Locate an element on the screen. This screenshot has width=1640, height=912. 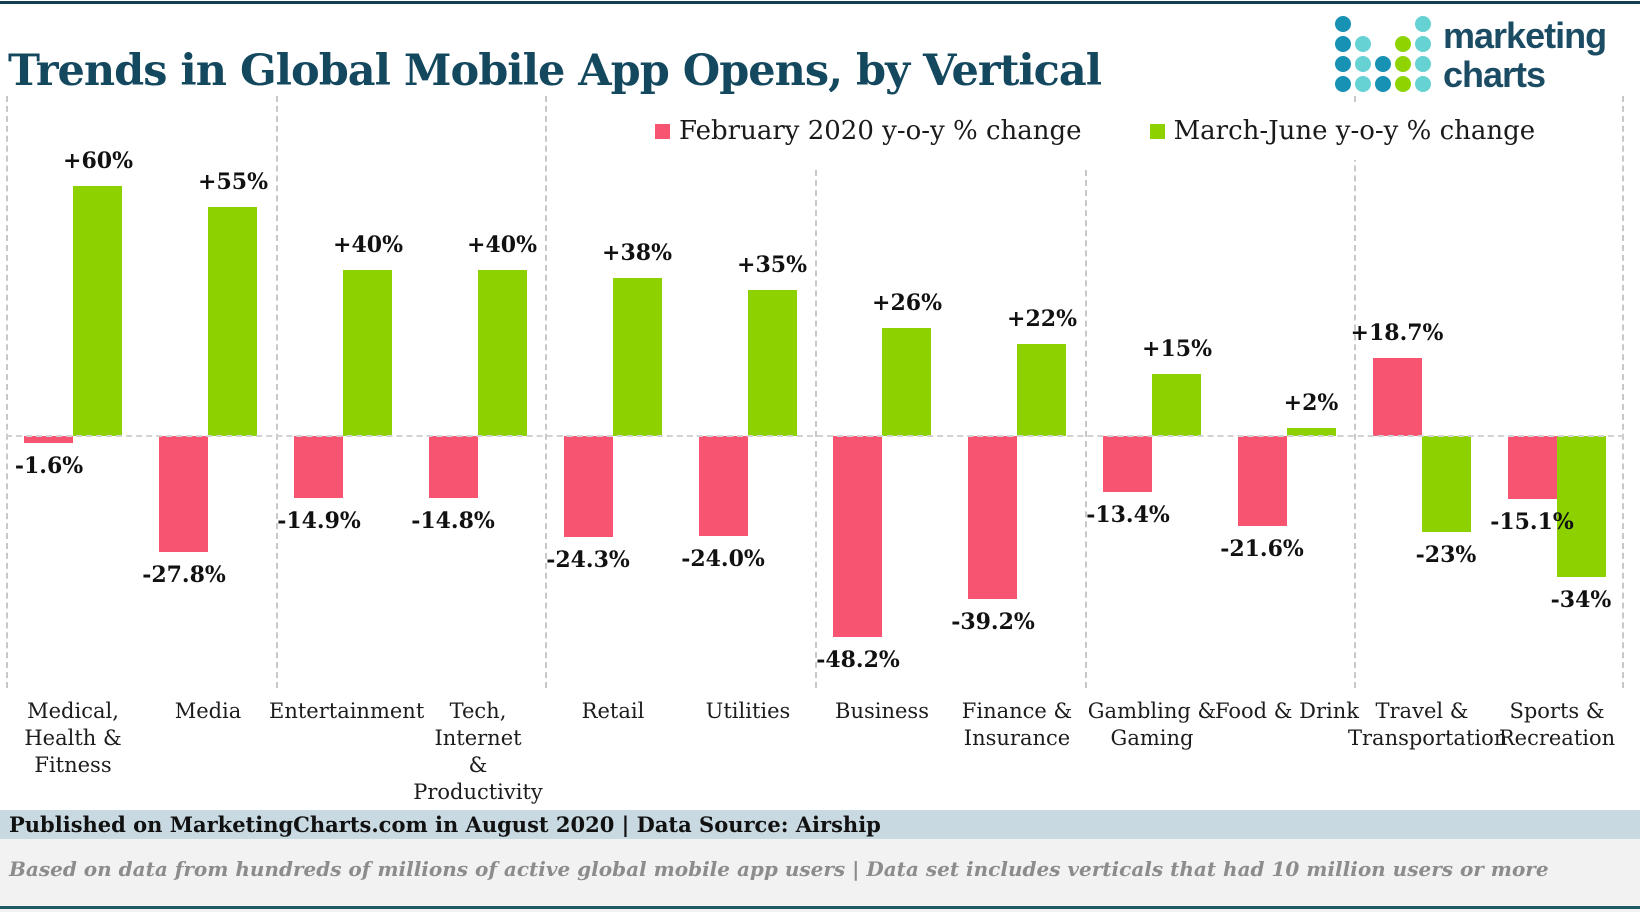
legend-item-0: February 2020 y-o-y % change is located at coordinates (868, 131).